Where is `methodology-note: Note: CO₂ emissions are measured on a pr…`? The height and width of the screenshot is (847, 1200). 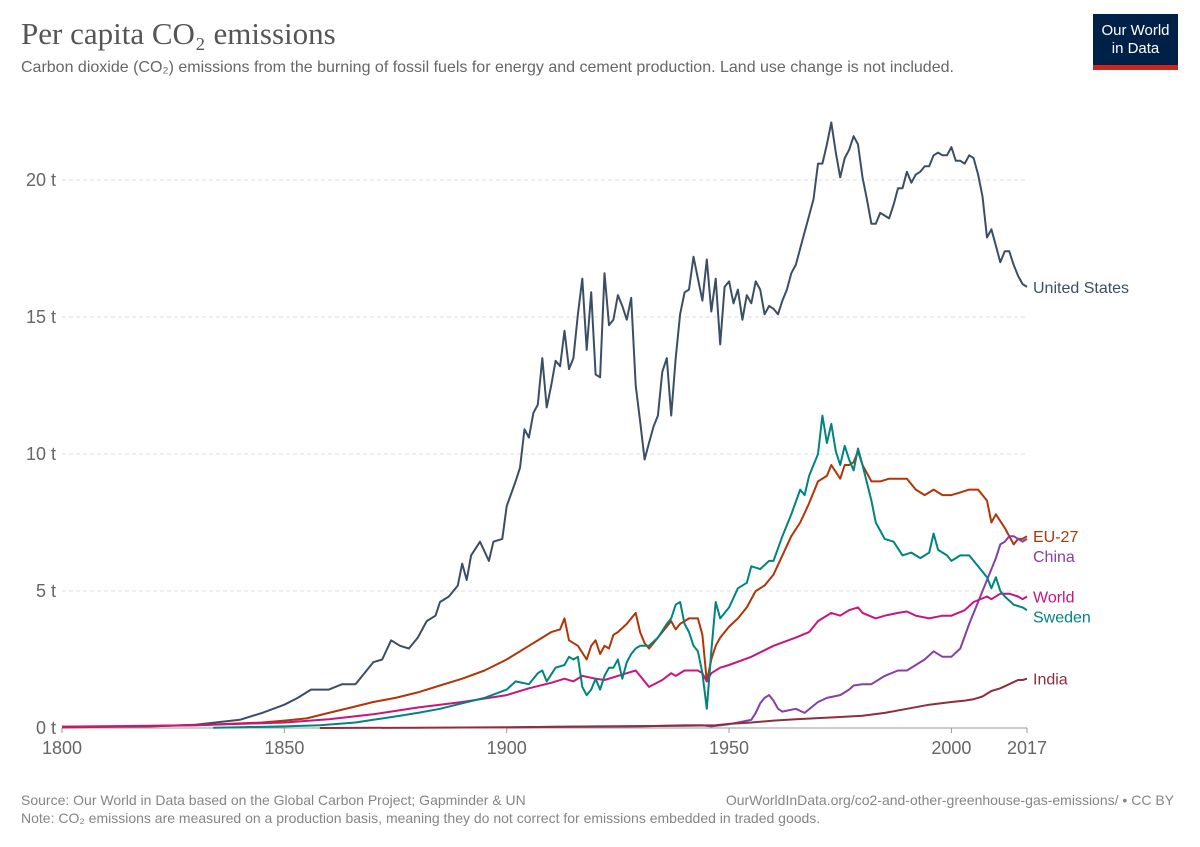
methodology-note: Note: CO₂ emissions are measured on a pr… is located at coordinates (421, 818).